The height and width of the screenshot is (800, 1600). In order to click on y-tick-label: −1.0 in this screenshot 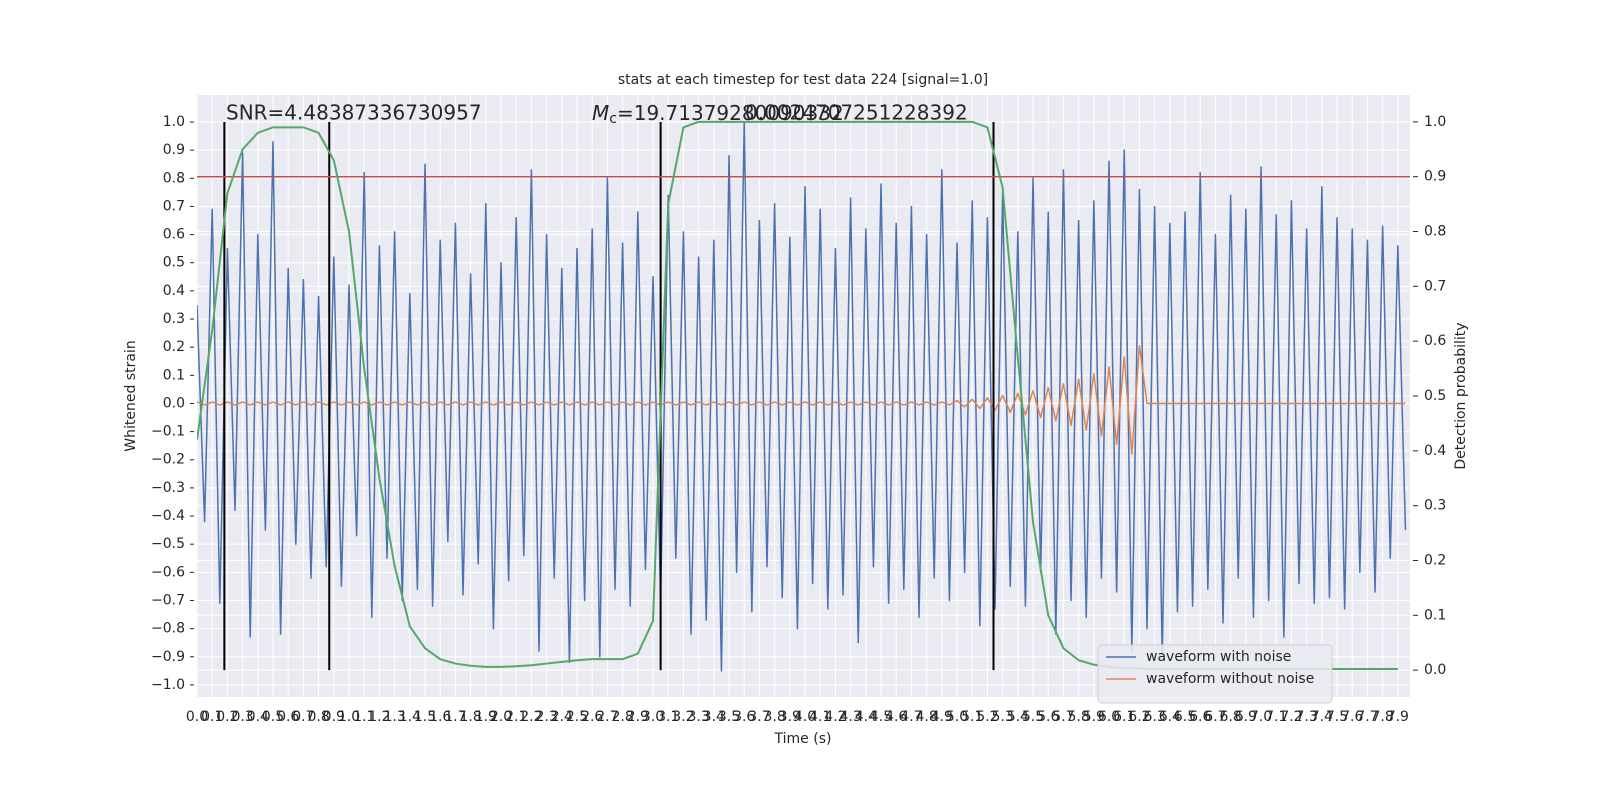, I will do `click(168, 685)`.